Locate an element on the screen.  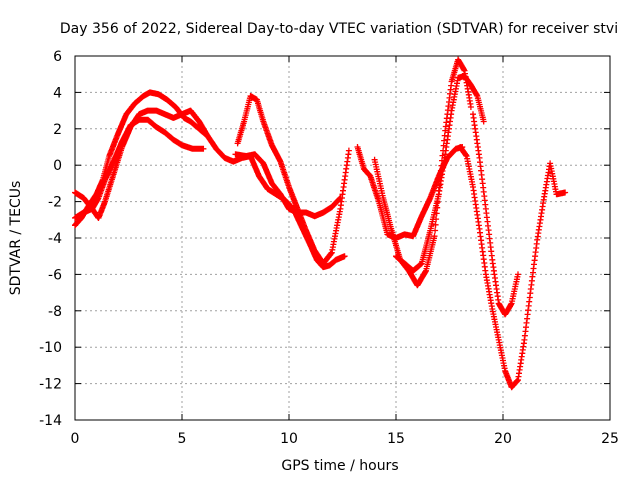
series-trace-c is located at coordinates (141, 159).